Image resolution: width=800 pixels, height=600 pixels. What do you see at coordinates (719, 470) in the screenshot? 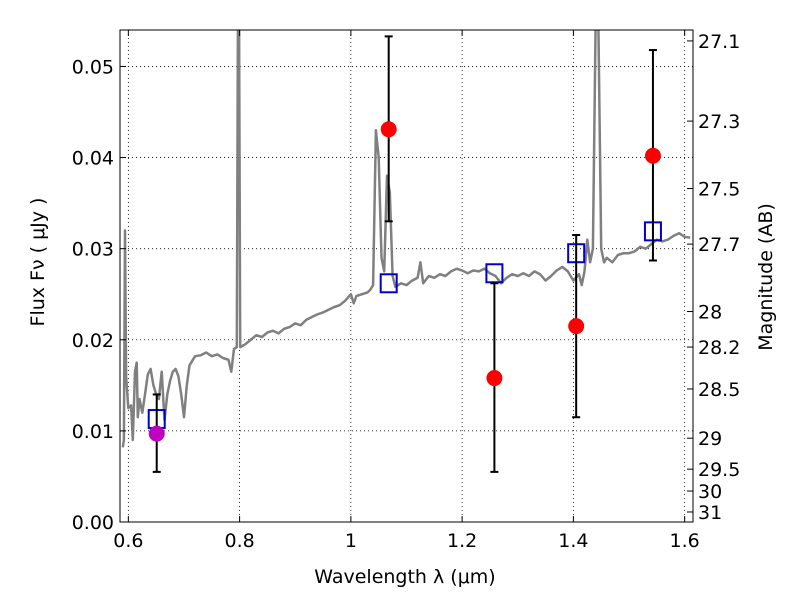
I see `right-tick-label: 29.5` at bounding box center [719, 470].